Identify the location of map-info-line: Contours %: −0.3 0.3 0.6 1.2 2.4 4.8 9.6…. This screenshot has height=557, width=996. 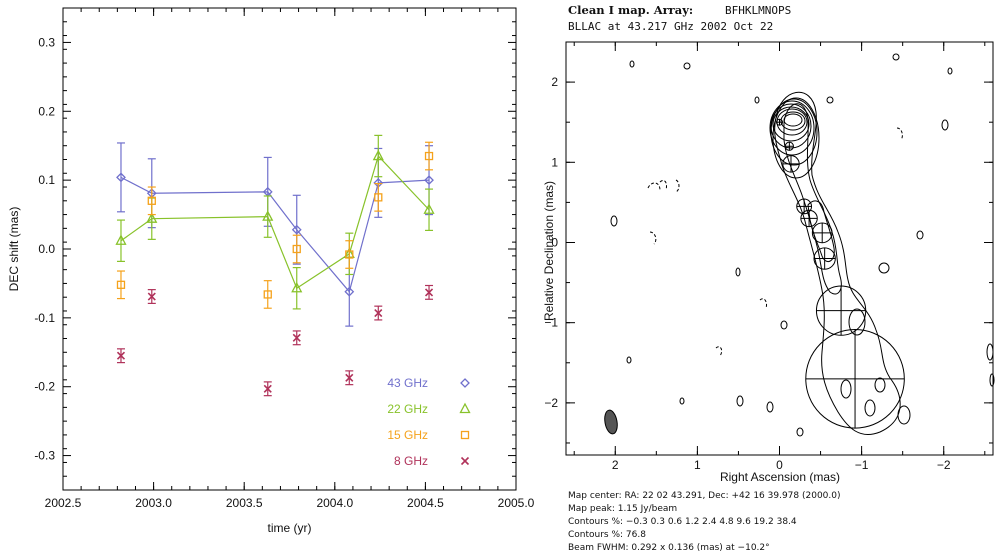
(682, 522).